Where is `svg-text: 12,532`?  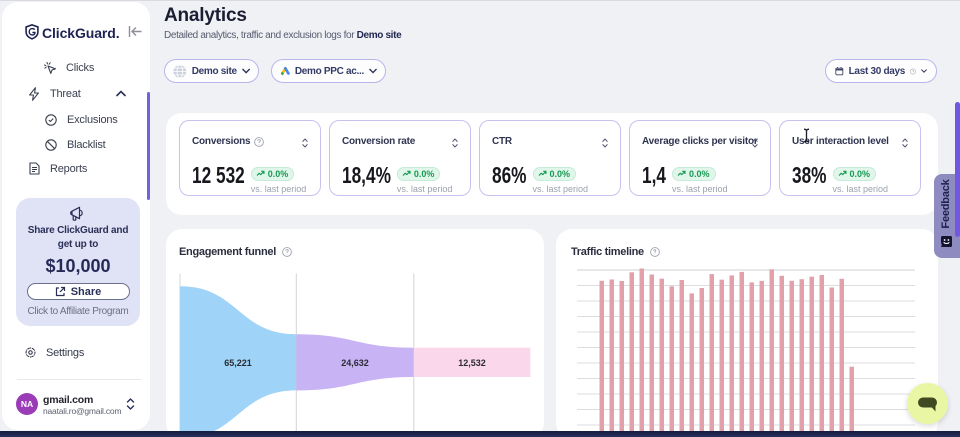 svg-text: 12,532 is located at coordinates (472, 363).